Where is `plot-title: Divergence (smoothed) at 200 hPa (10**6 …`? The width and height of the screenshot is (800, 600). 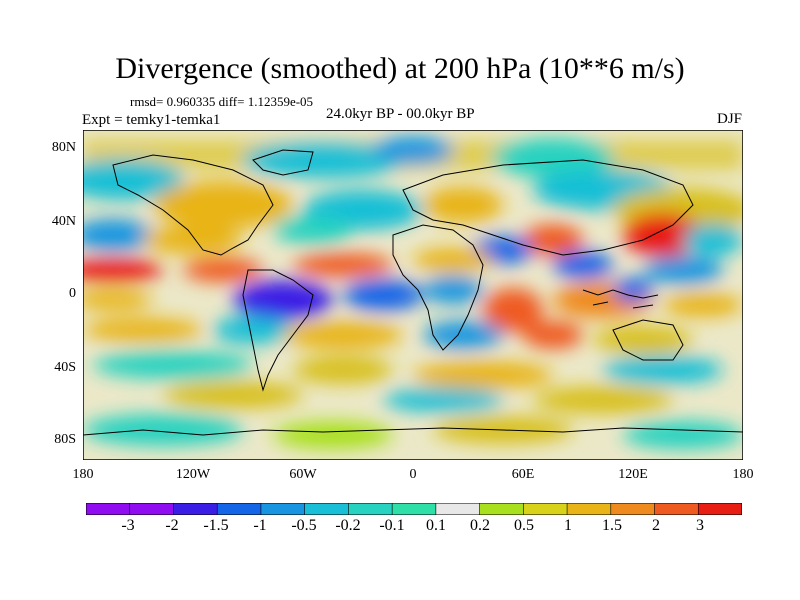 plot-title: Divergence (smoothed) at 200 hPa (10**6 … is located at coordinates (400, 68).